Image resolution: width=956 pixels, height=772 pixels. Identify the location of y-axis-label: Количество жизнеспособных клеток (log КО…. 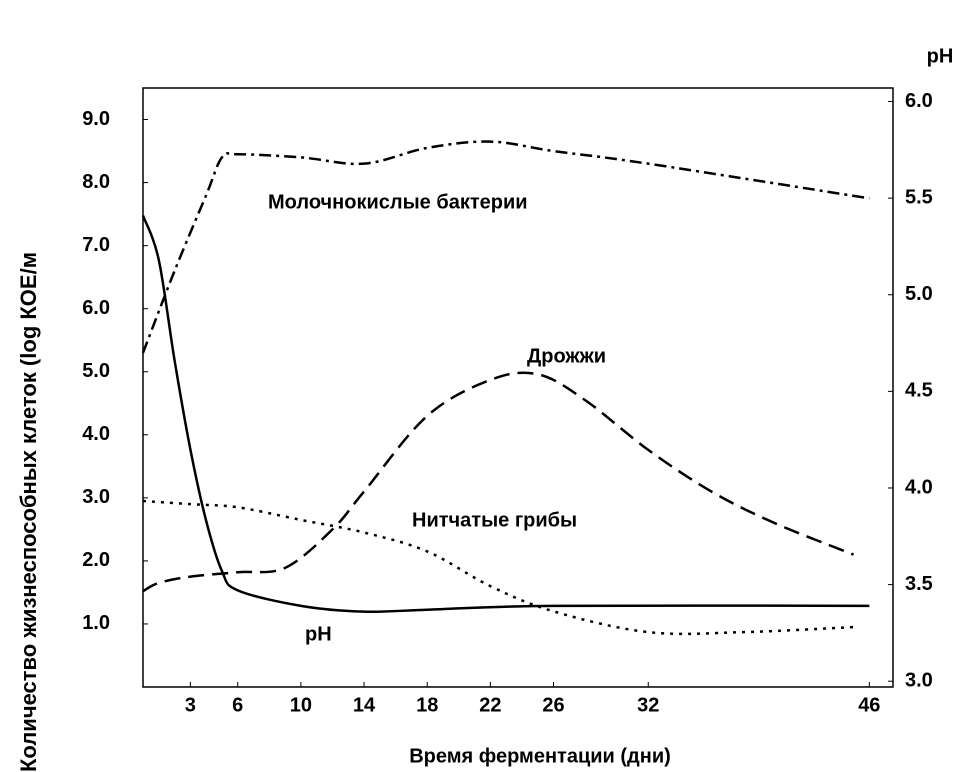
(28, 512).